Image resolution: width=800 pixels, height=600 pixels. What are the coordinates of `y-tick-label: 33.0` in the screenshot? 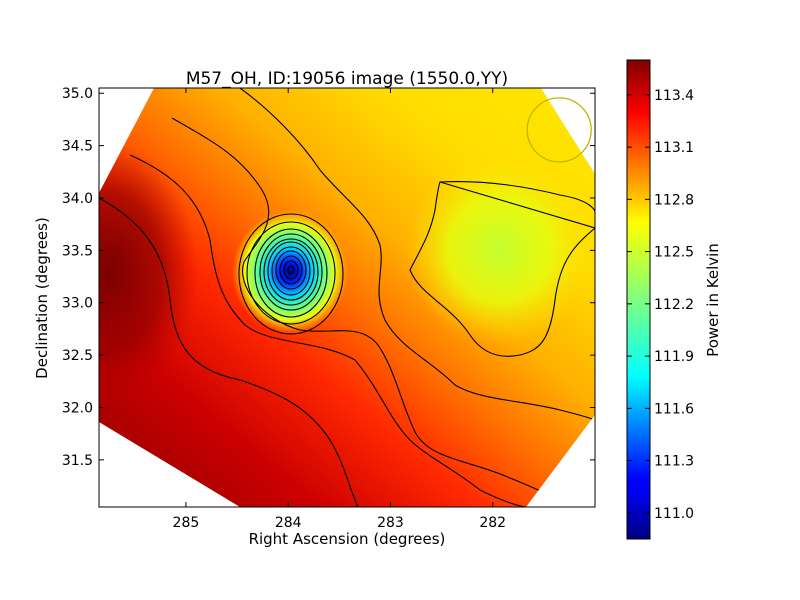 It's located at (77, 304).